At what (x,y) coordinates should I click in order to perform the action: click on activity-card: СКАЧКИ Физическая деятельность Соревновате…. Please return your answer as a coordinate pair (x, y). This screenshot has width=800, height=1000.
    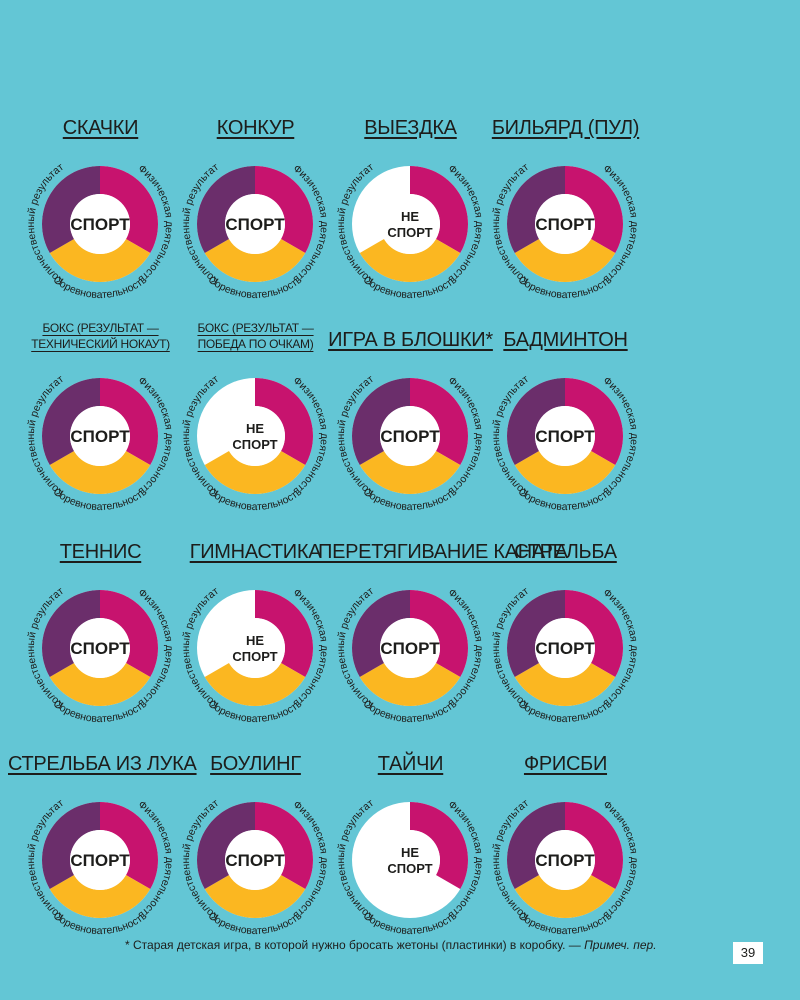
    Looking at the image, I should click on (100, 223).